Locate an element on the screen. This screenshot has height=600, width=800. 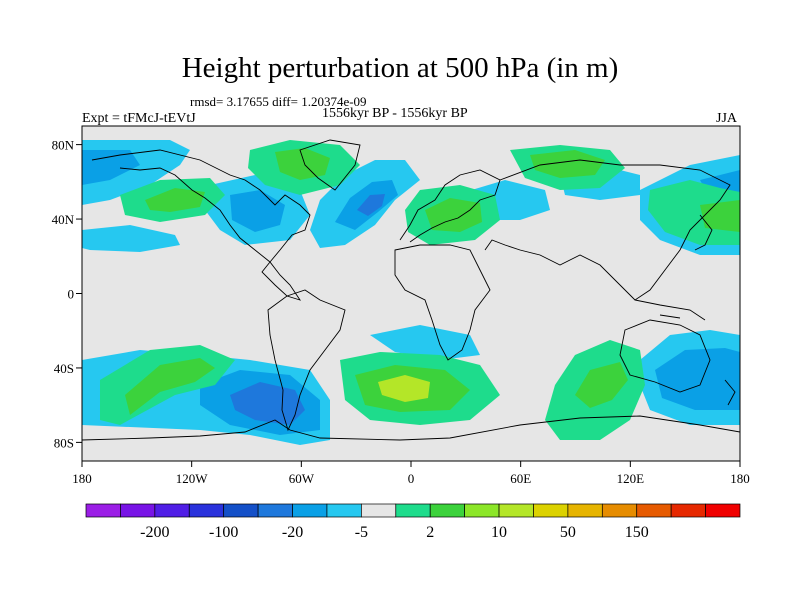
contour-southpacific-east-blue-core is located at coordinates (697, 379).